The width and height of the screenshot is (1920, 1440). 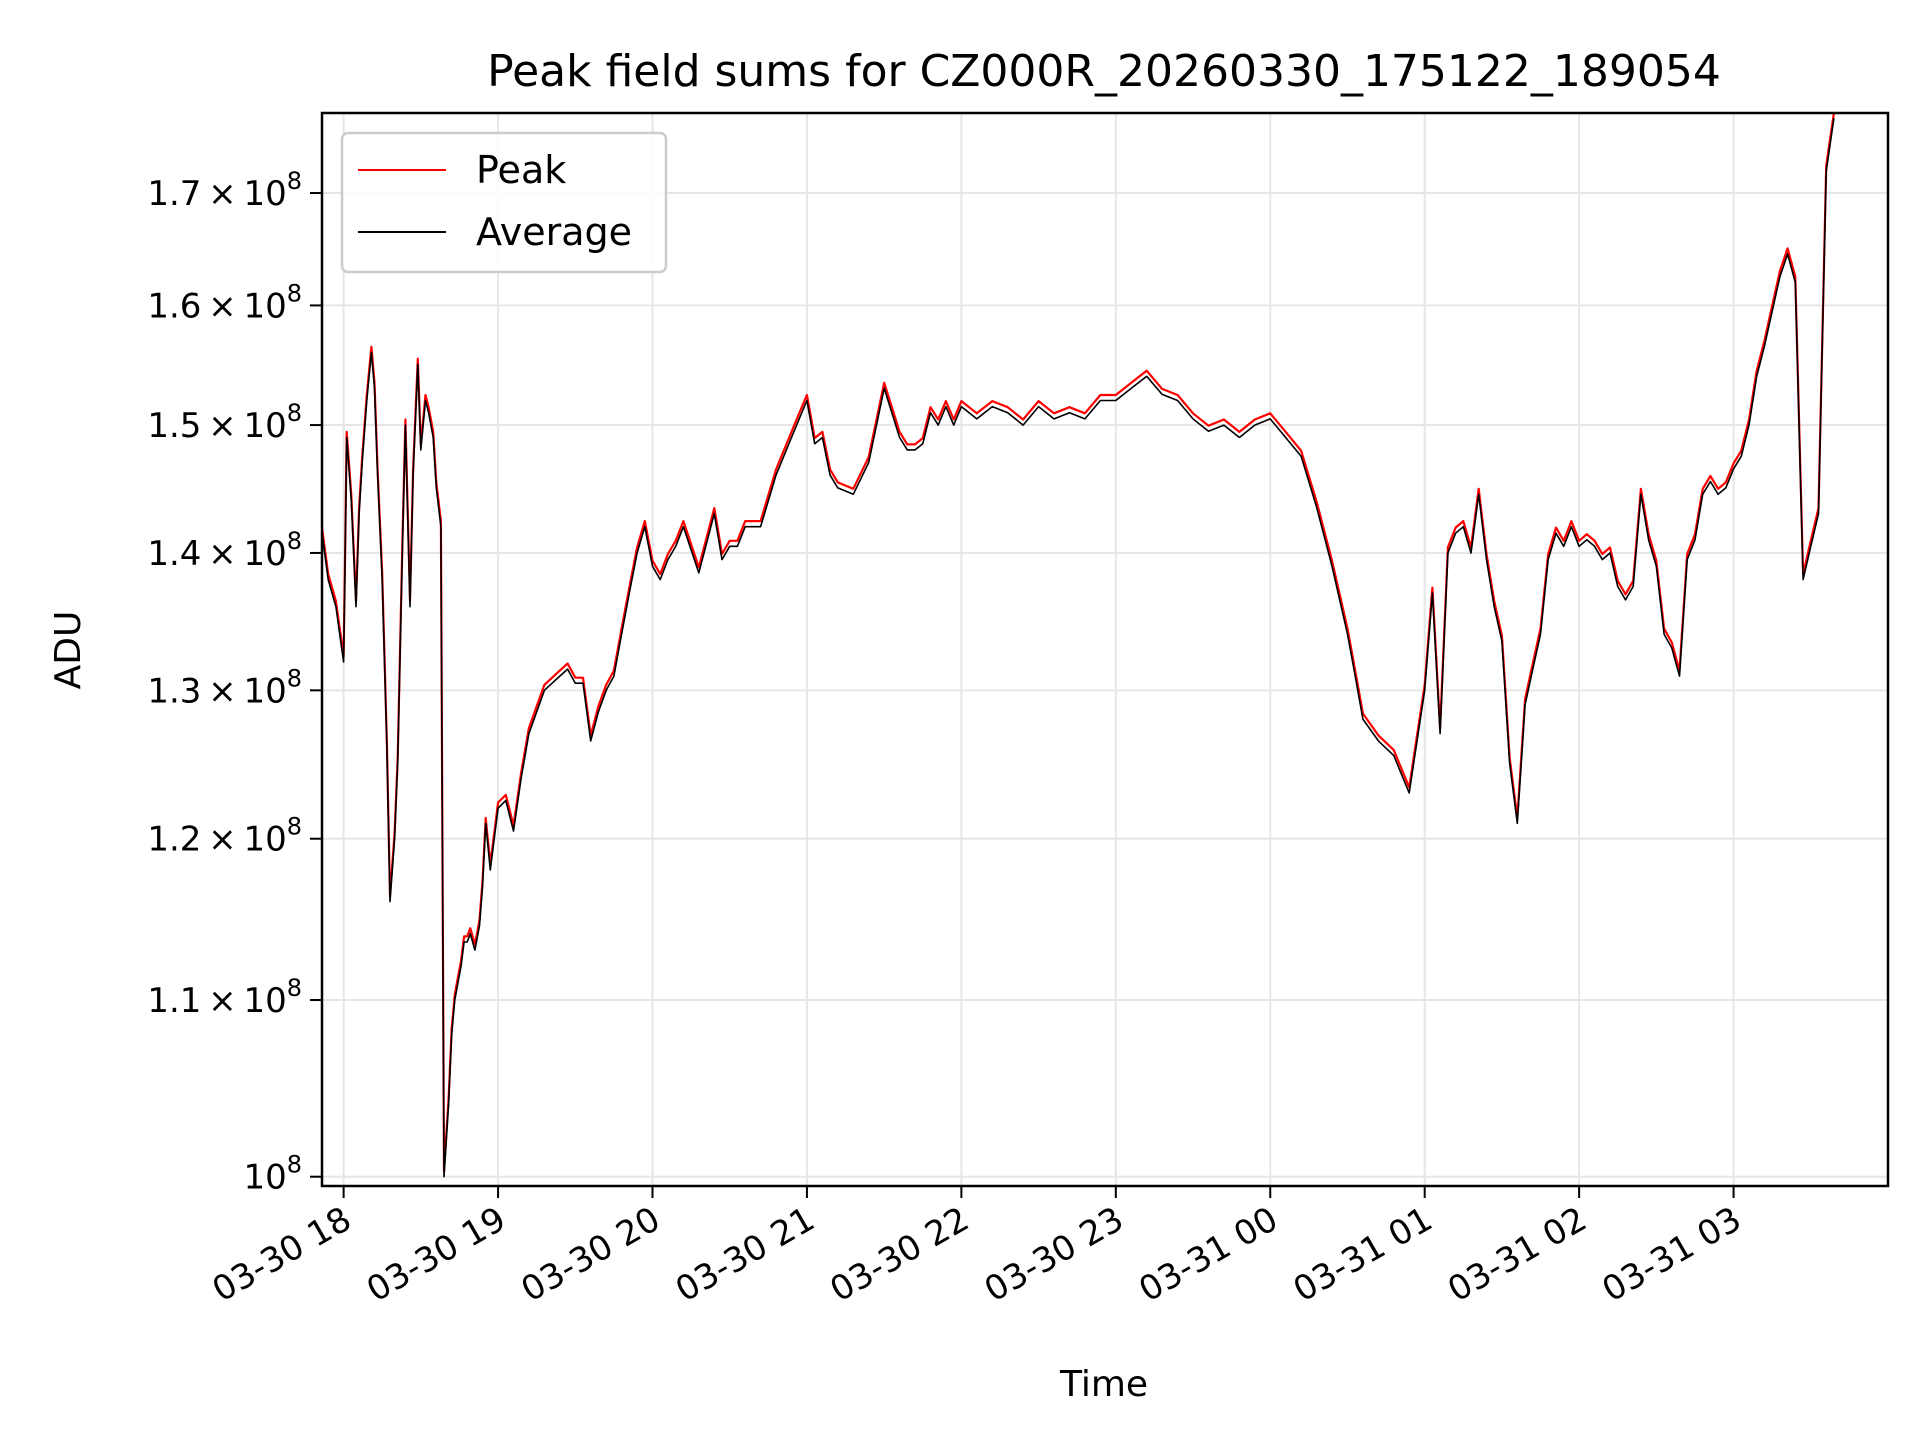 What do you see at coordinates (1054, 1254) in the screenshot?
I see `x-tick-label: 03-30 23` at bounding box center [1054, 1254].